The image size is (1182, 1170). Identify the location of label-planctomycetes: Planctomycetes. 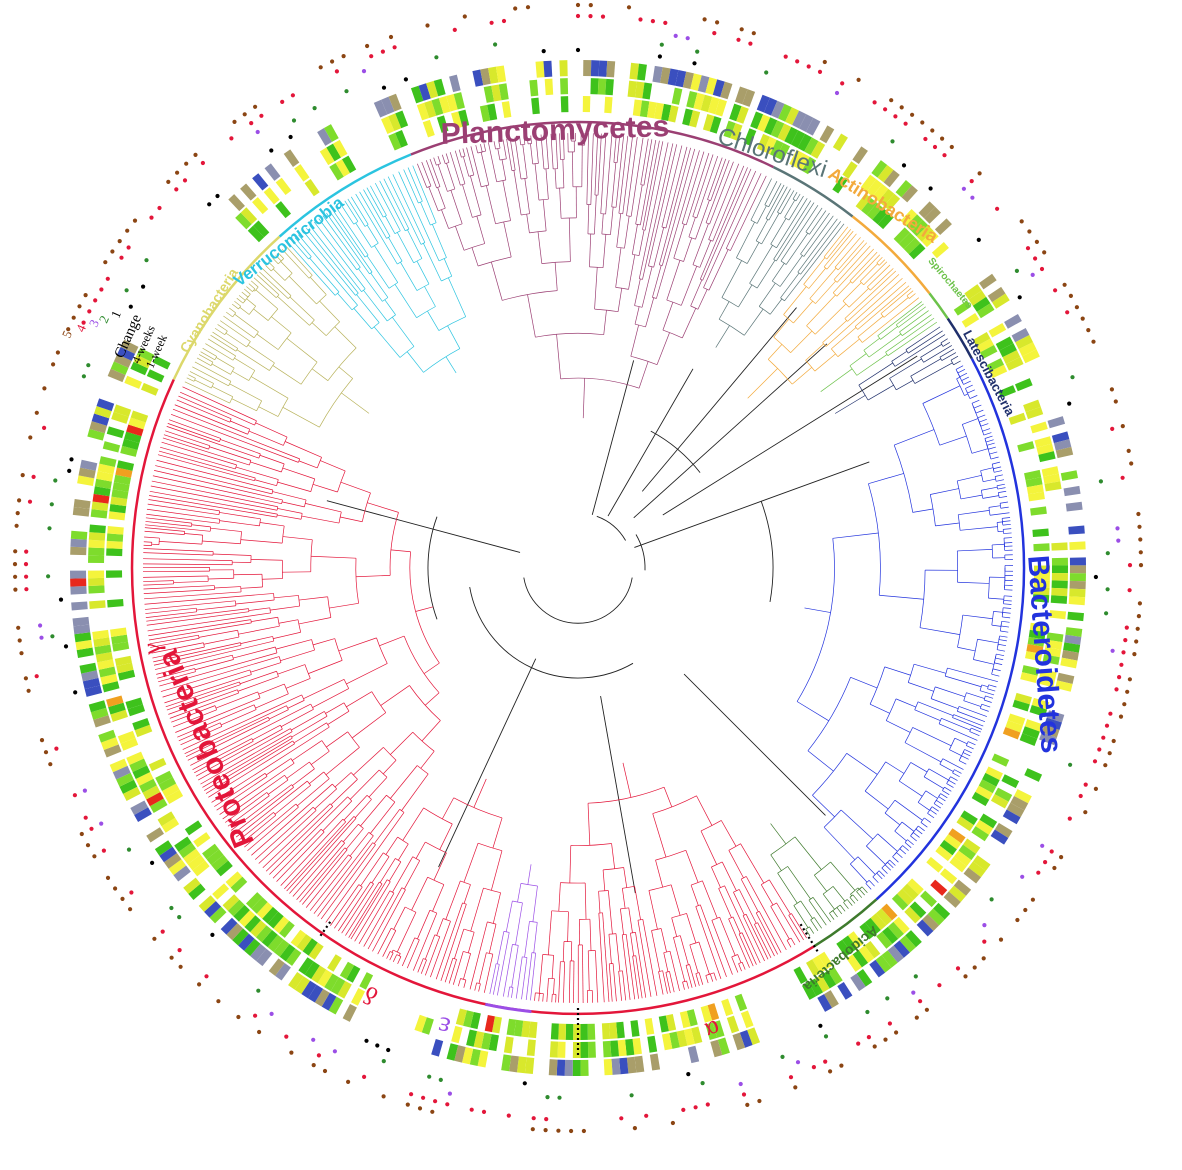
(554, 130).